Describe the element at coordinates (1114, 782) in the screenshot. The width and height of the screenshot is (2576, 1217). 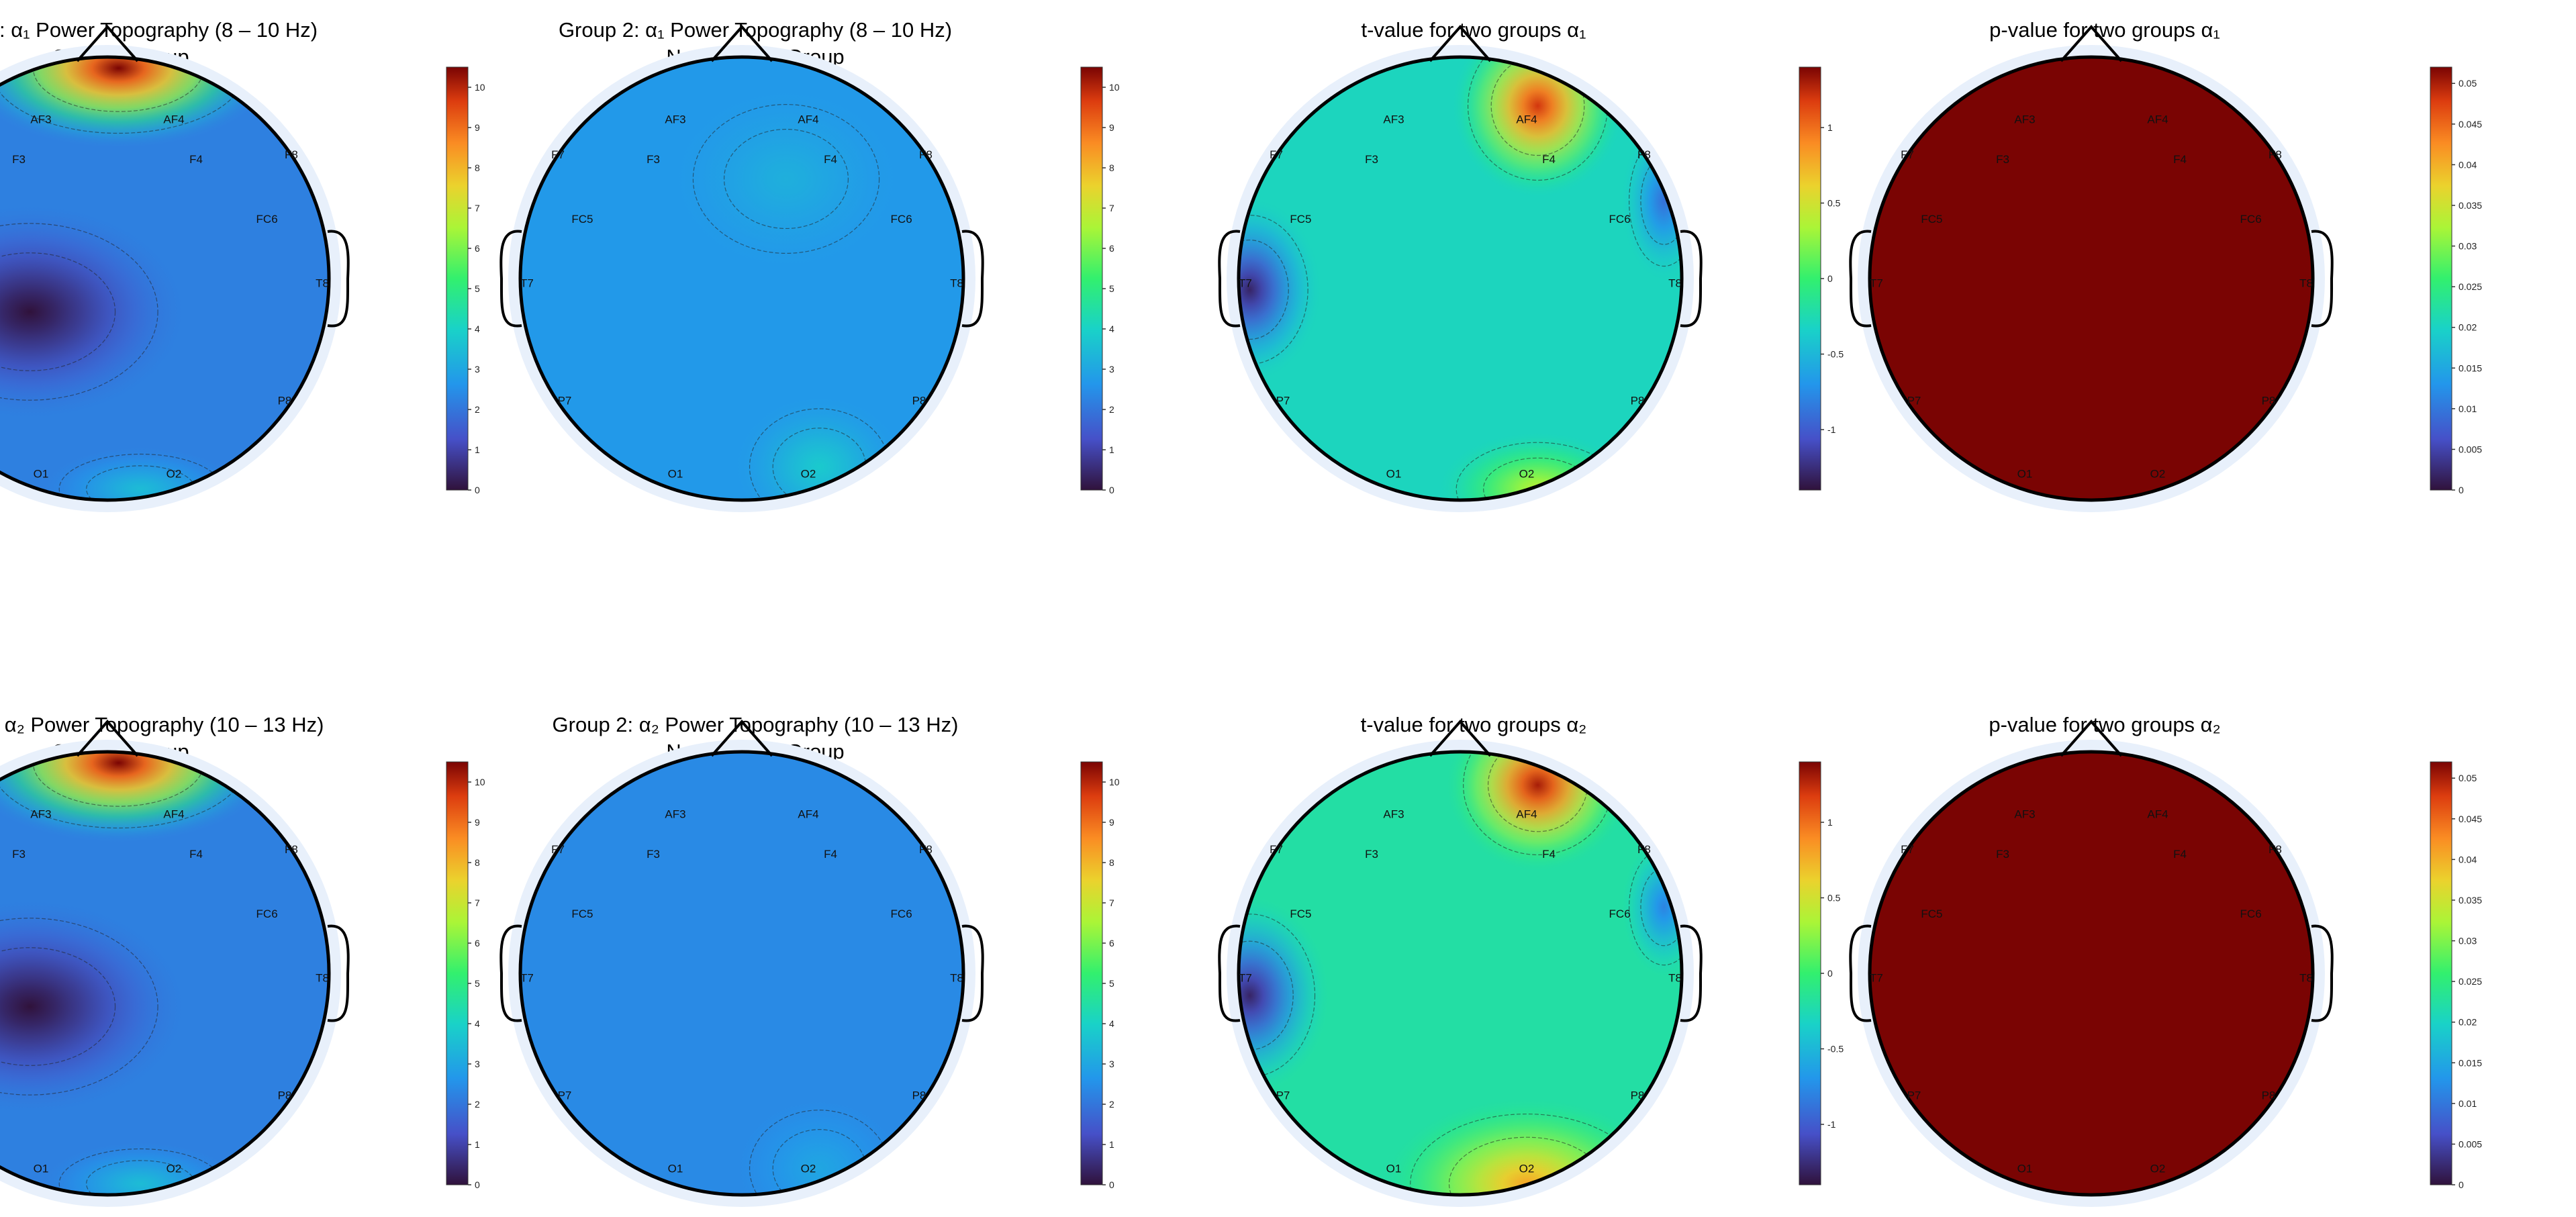
I see `colorbar-tick-label: 10` at that location.